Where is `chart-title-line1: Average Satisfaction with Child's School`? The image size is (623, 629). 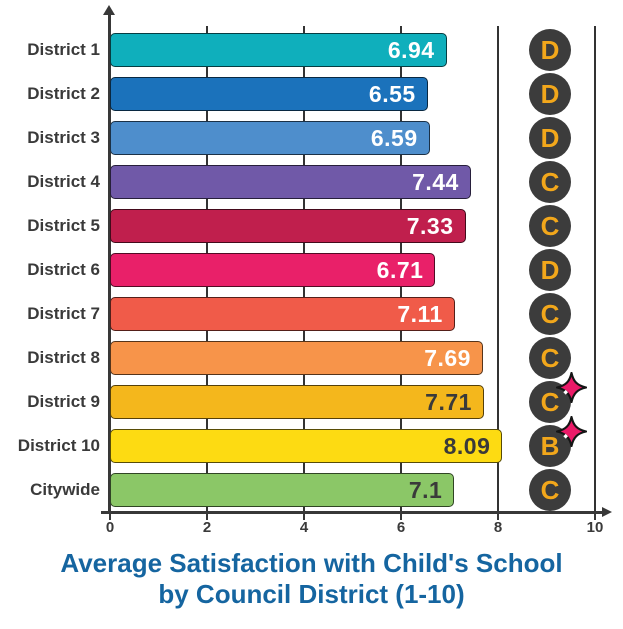 chart-title-line1: Average Satisfaction with Child's School is located at coordinates (311, 563).